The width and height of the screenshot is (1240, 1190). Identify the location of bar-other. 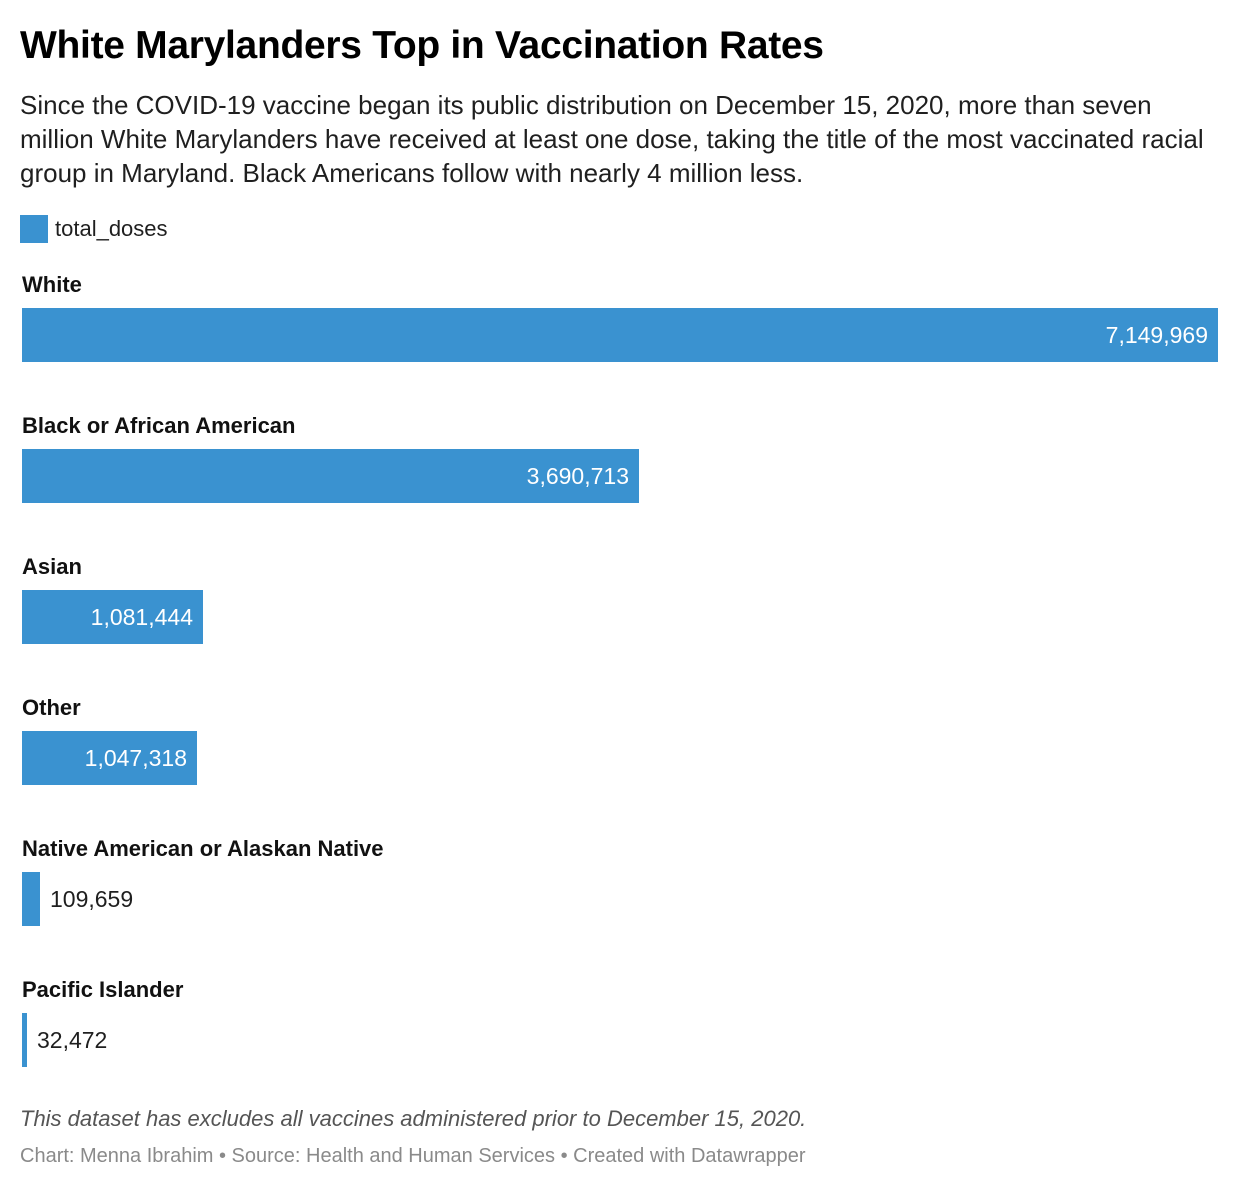
(109, 758).